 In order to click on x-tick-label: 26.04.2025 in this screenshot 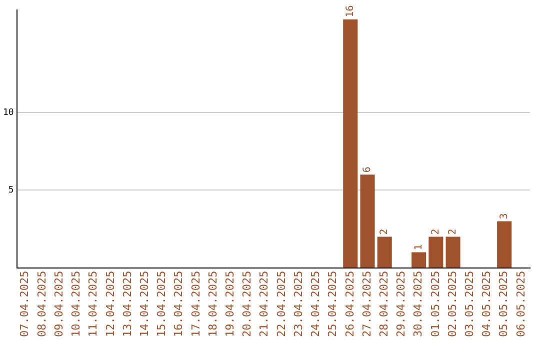, I will do `click(349, 304)`.